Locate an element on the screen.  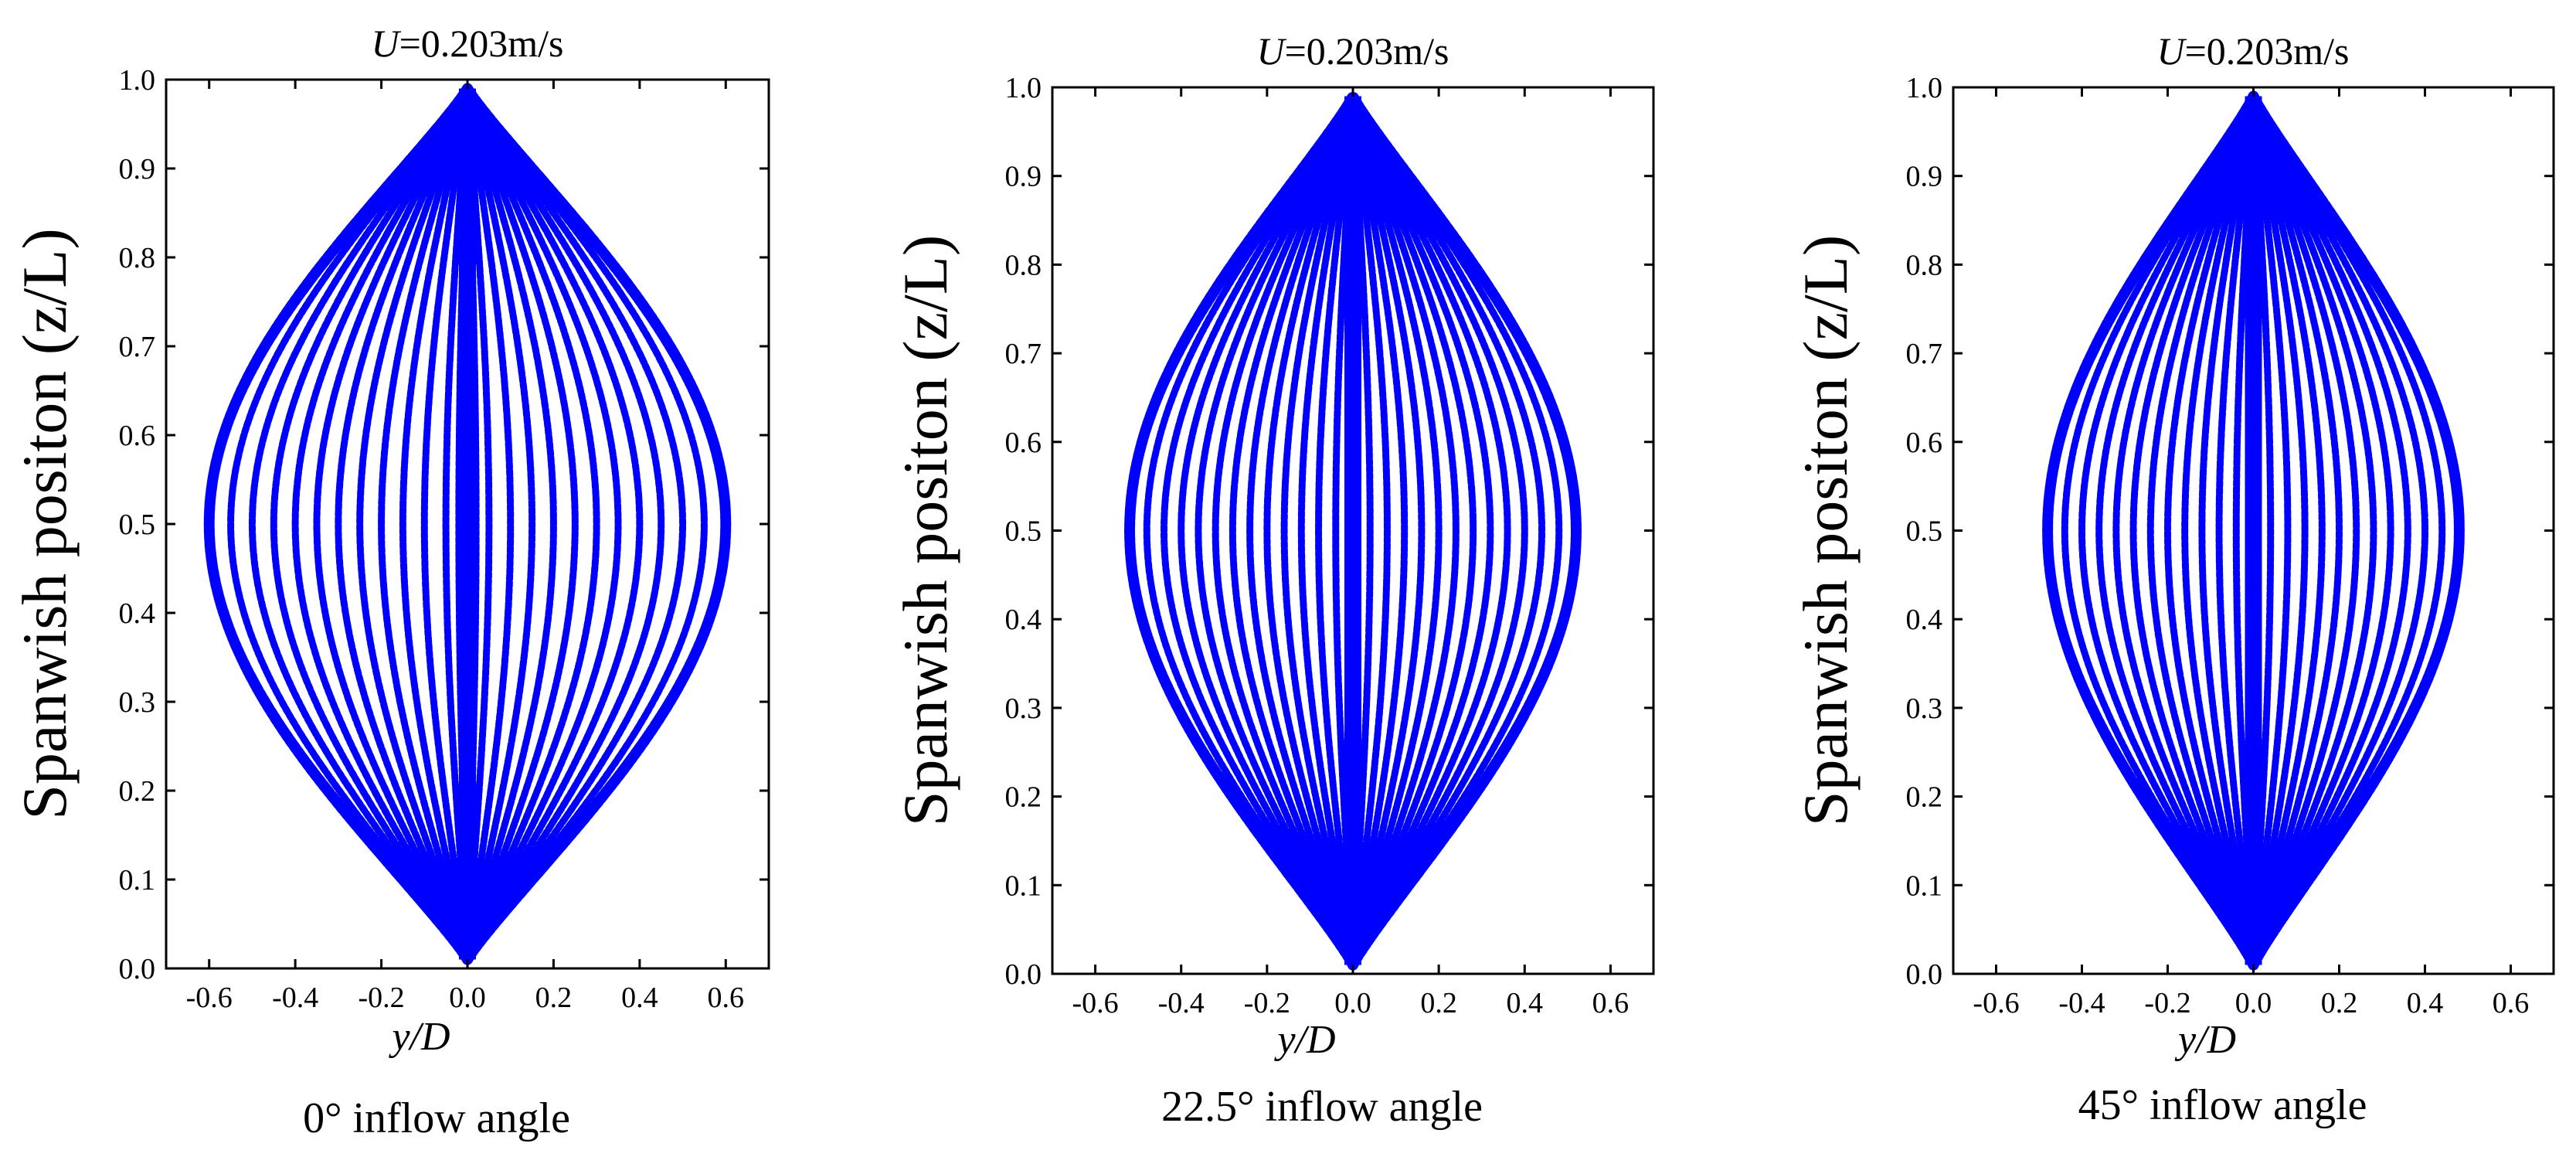
y-tick-label: 0.3 is located at coordinates (1924, 708).